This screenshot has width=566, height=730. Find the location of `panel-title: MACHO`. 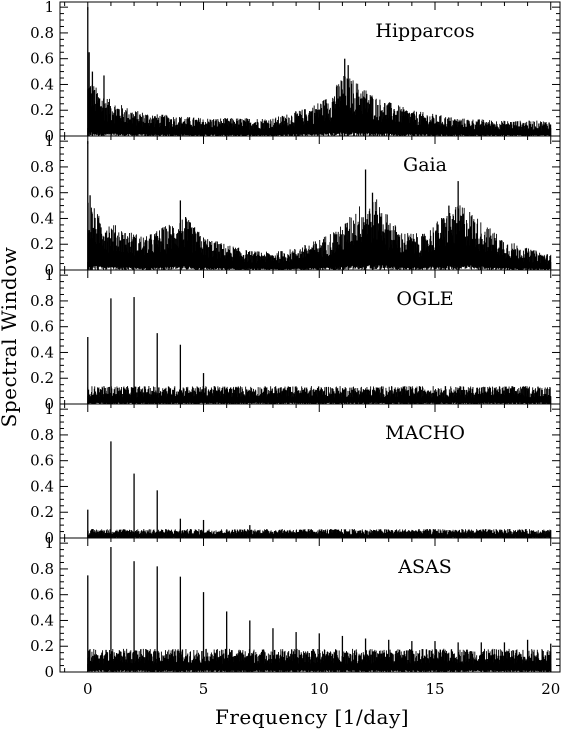

panel-title: MACHO is located at coordinates (425, 433).